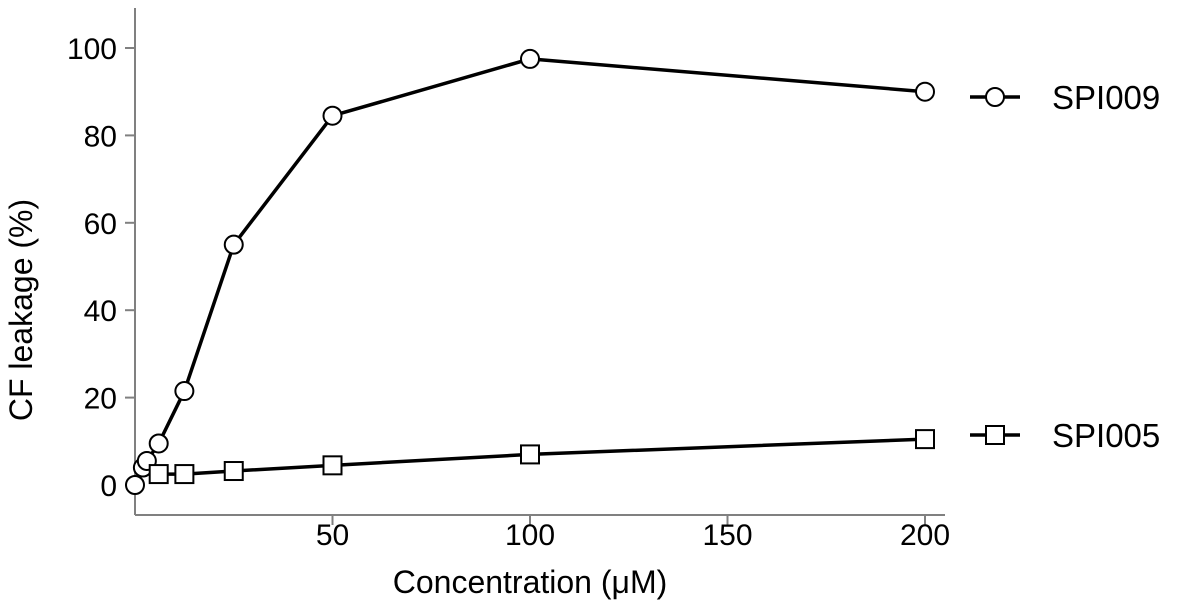  What do you see at coordinates (100, 399) in the screenshot?
I see `y-tick-label: 20` at bounding box center [100, 399].